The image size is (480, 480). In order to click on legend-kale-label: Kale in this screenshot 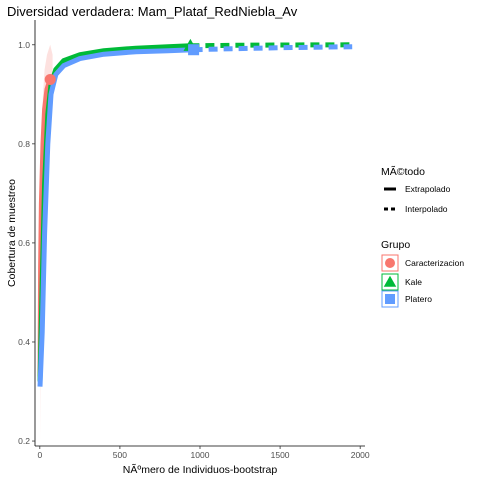, I will do `click(413, 282)`.